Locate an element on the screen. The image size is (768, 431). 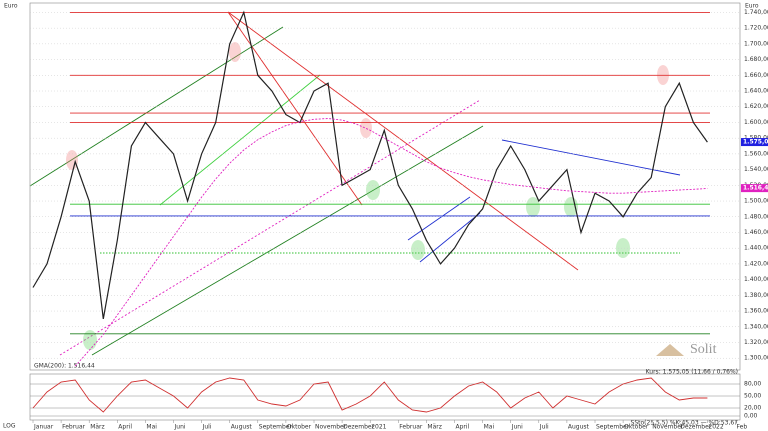
oscillator-tick-label: 0,00 is located at coordinates (751, 416).